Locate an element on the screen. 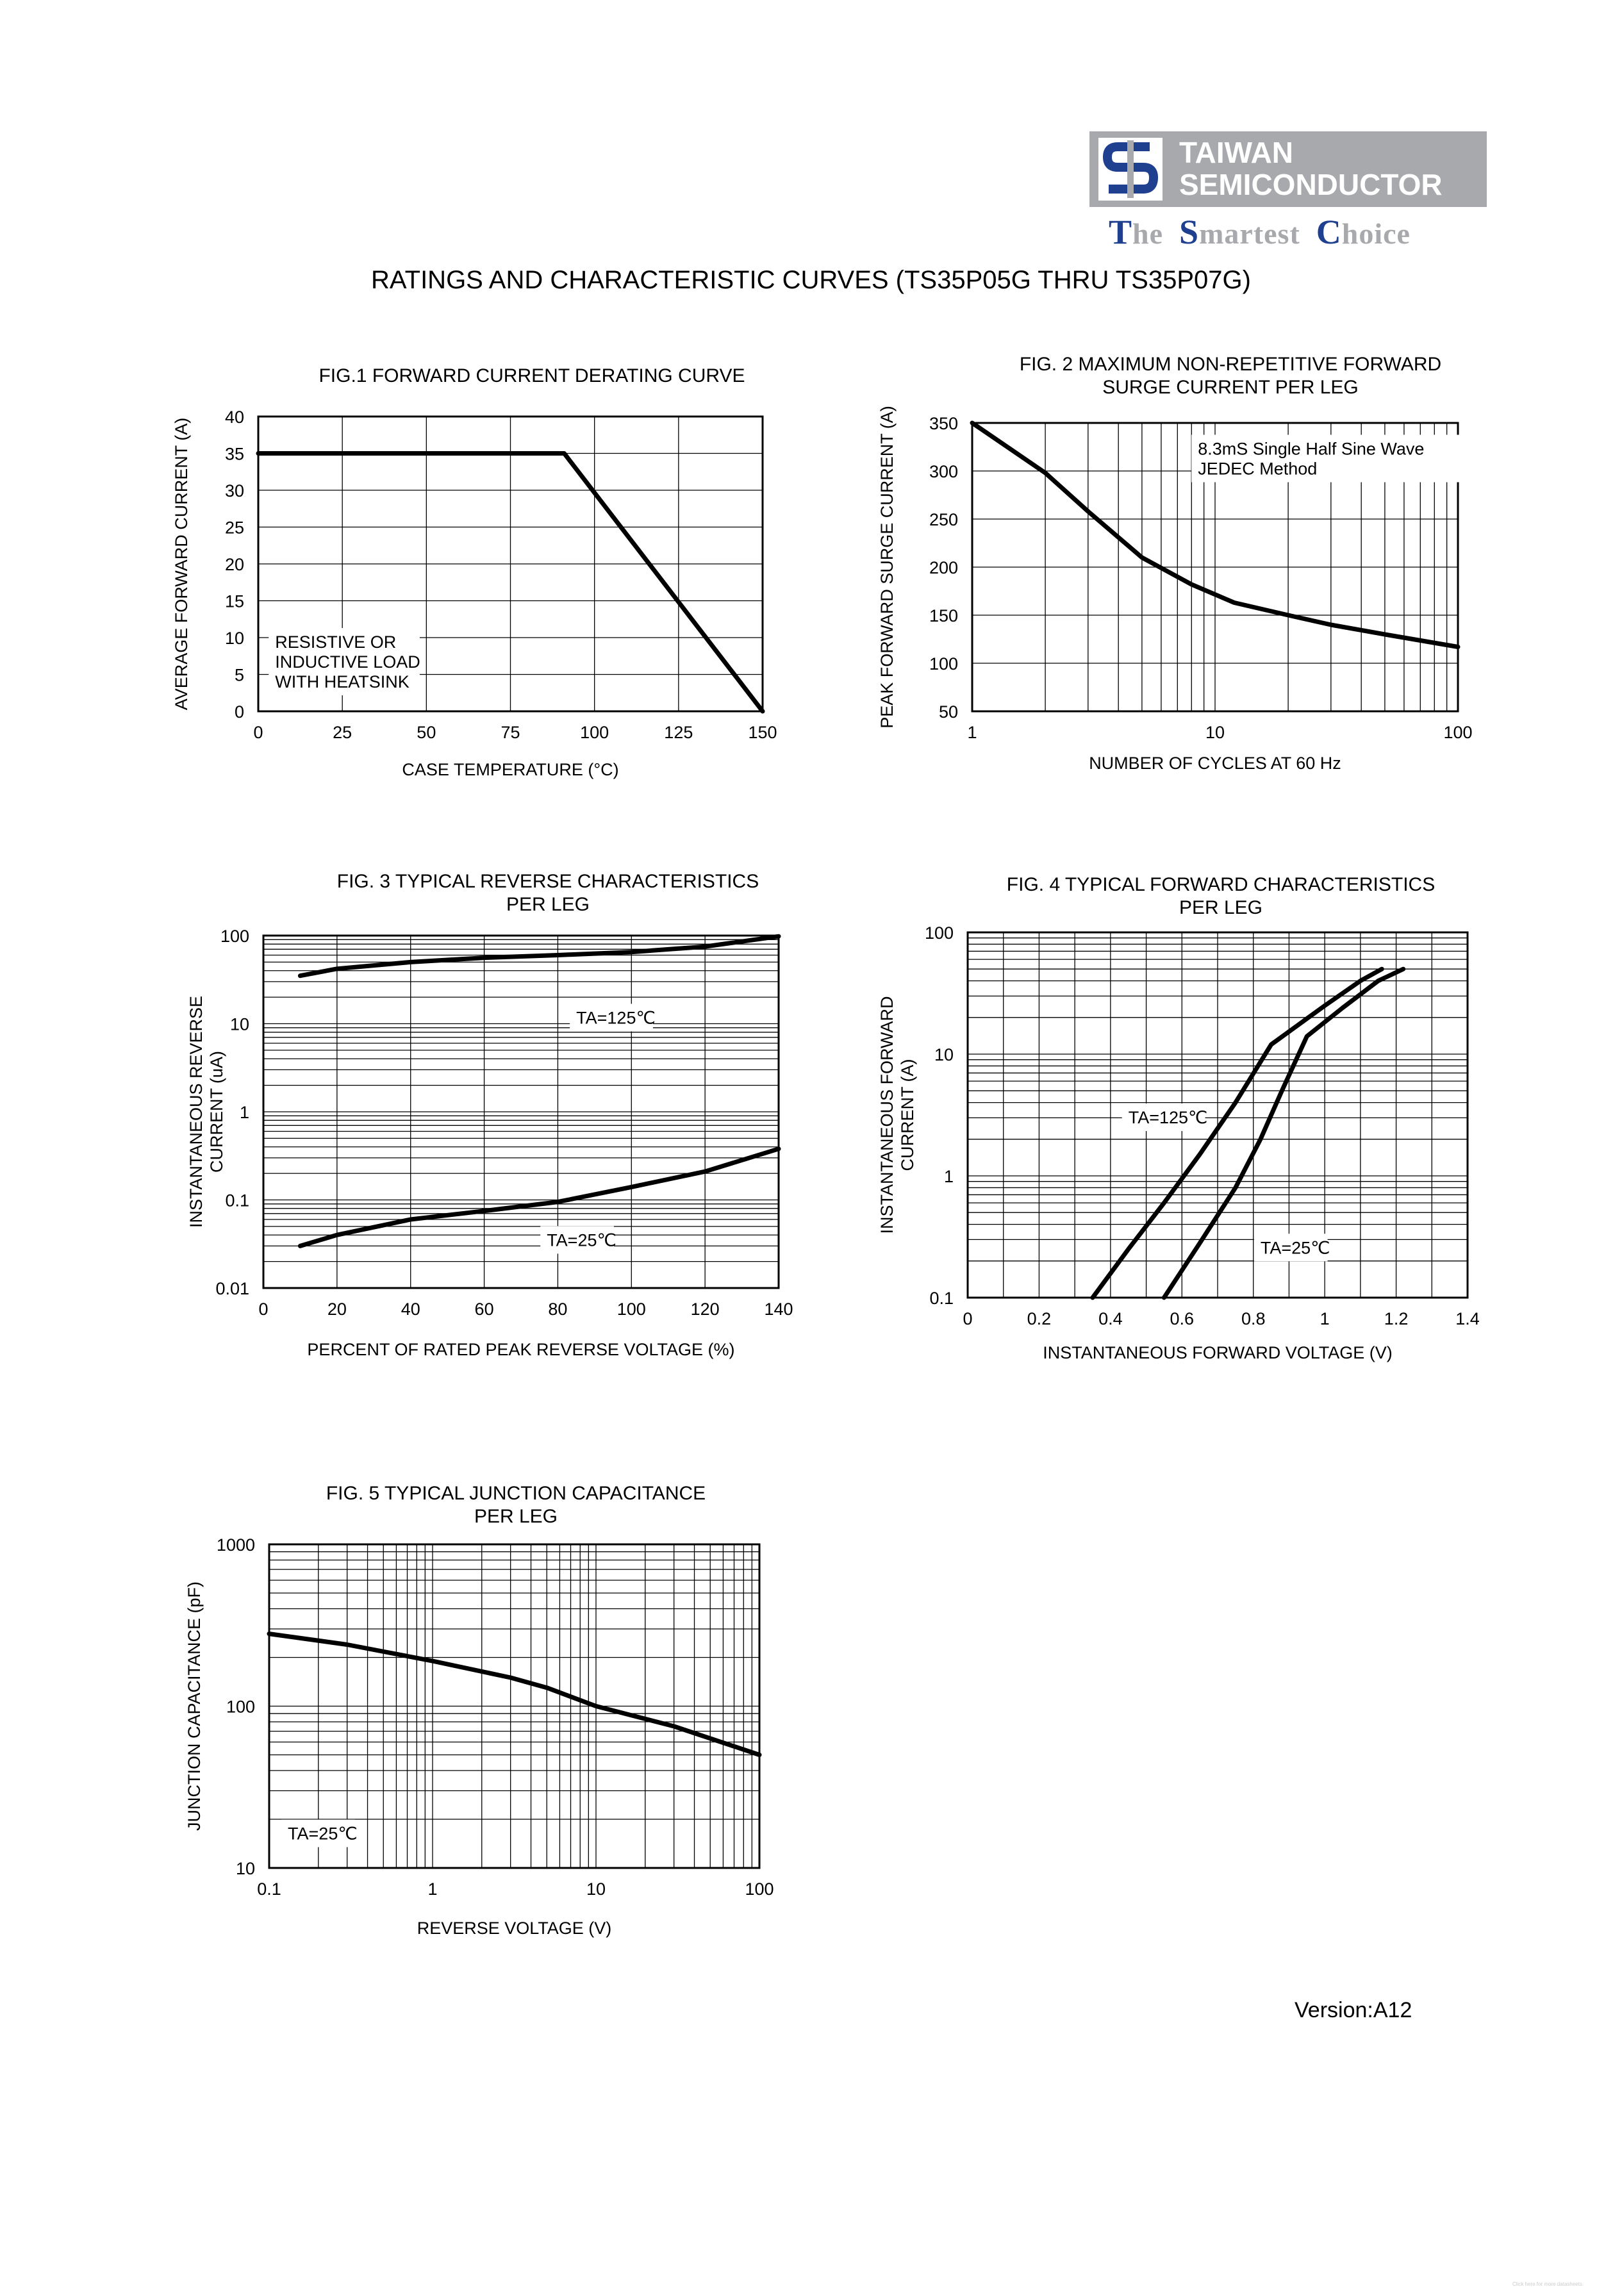  fig1-ytick-label: 25 is located at coordinates (235, 528).